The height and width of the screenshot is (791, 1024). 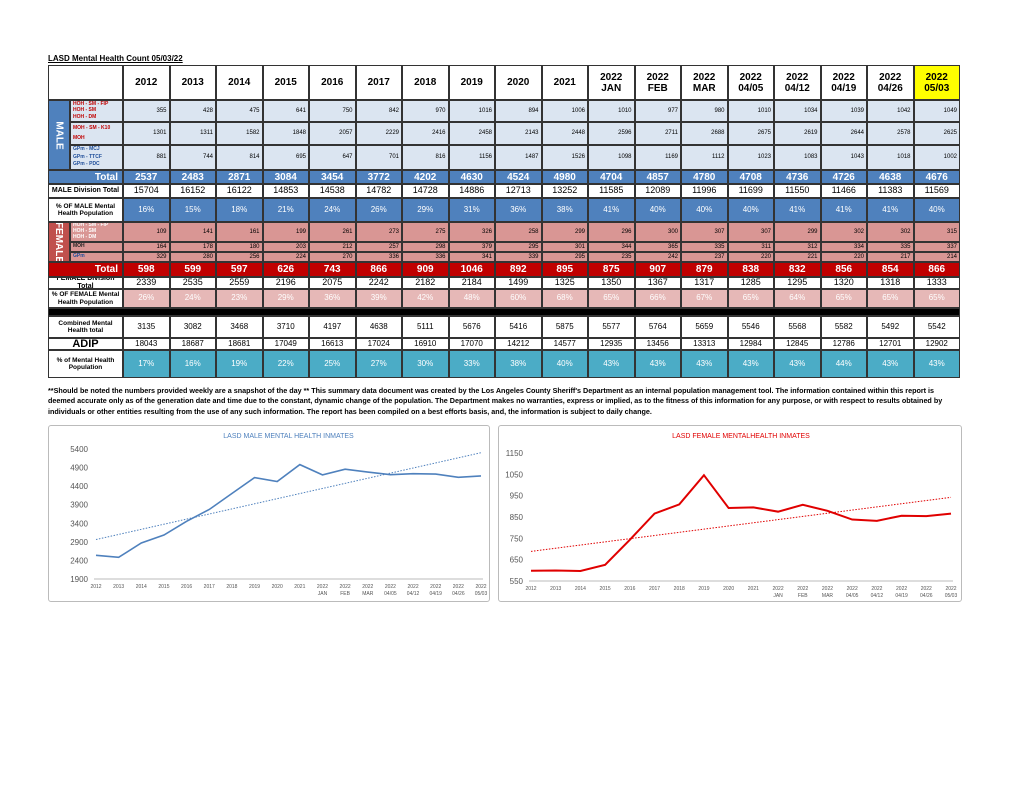 I want to click on total-percent-value: 38%, so click(x=518, y=364).